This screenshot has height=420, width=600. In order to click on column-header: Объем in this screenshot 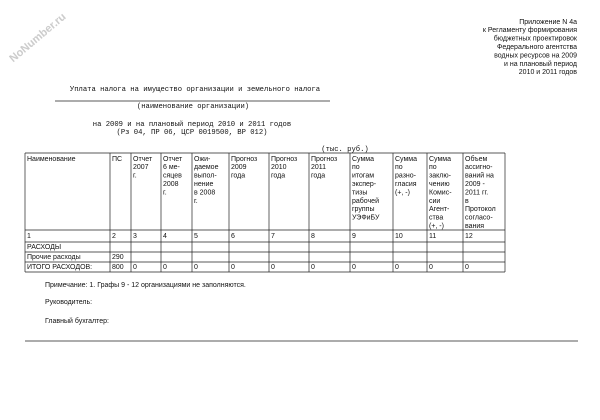, I will do `click(476, 159)`.